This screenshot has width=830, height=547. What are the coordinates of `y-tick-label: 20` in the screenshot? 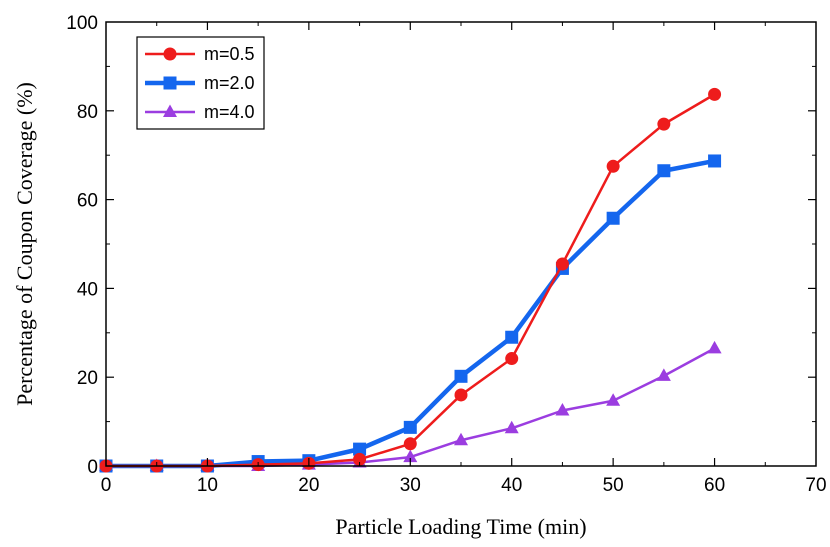 It's located at (87, 378).